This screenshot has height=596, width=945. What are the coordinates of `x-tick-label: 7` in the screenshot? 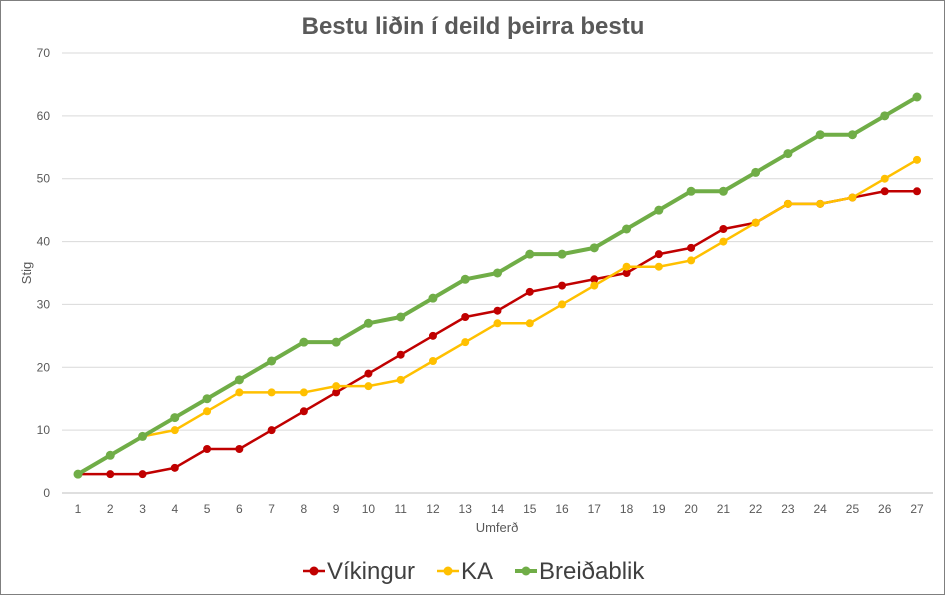 It's located at (271, 509).